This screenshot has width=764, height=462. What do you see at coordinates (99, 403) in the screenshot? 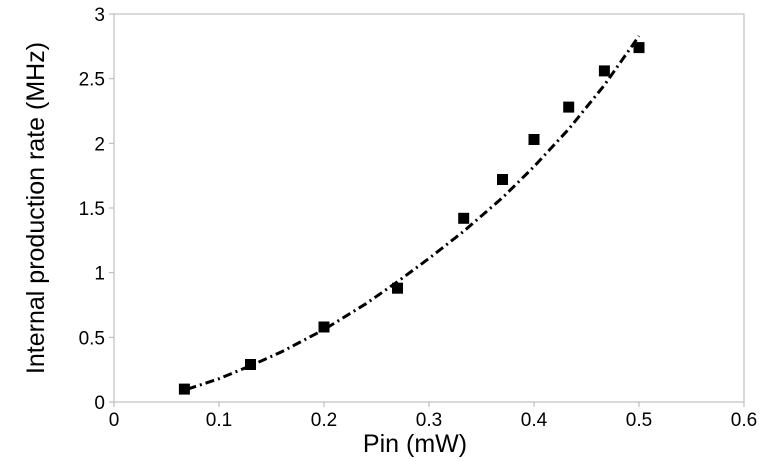
I see `y-tick-label: 0` at bounding box center [99, 403].